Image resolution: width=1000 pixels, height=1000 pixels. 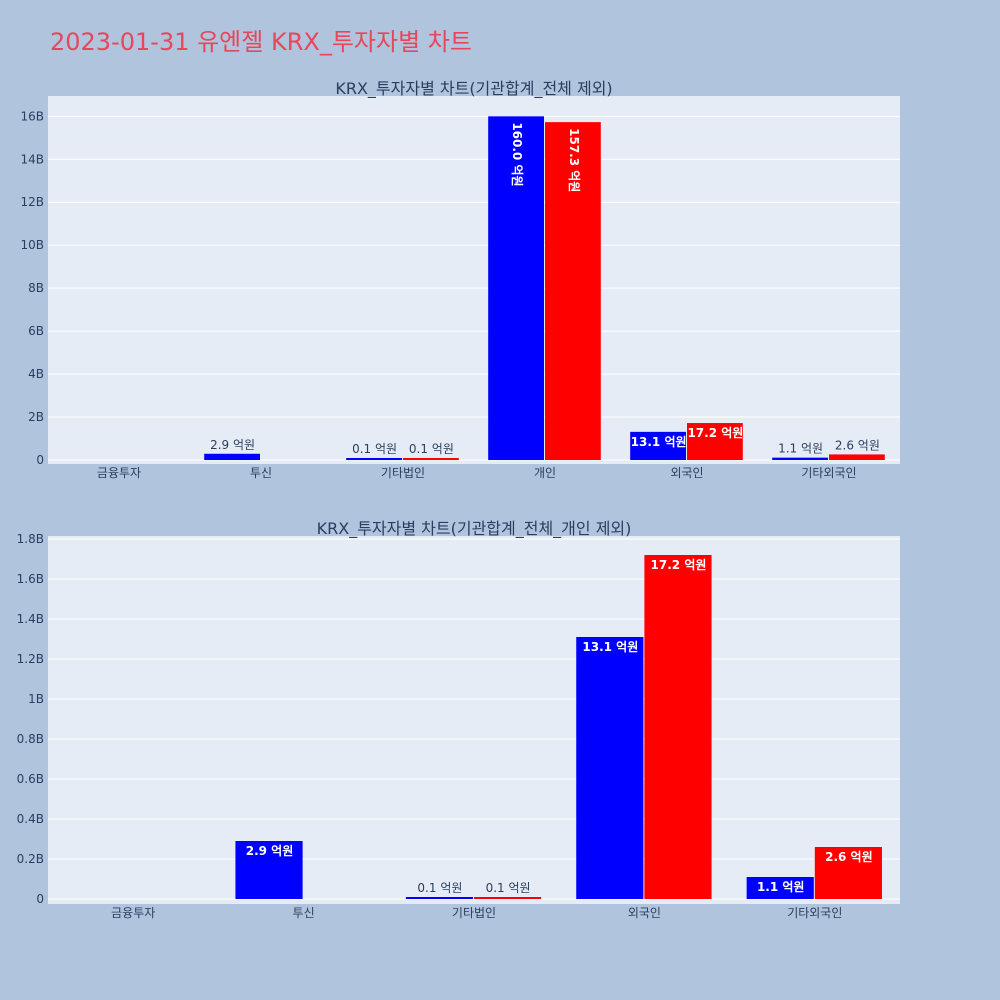 I want to click on y-tick-label: 1.6B, so click(x=30, y=579).